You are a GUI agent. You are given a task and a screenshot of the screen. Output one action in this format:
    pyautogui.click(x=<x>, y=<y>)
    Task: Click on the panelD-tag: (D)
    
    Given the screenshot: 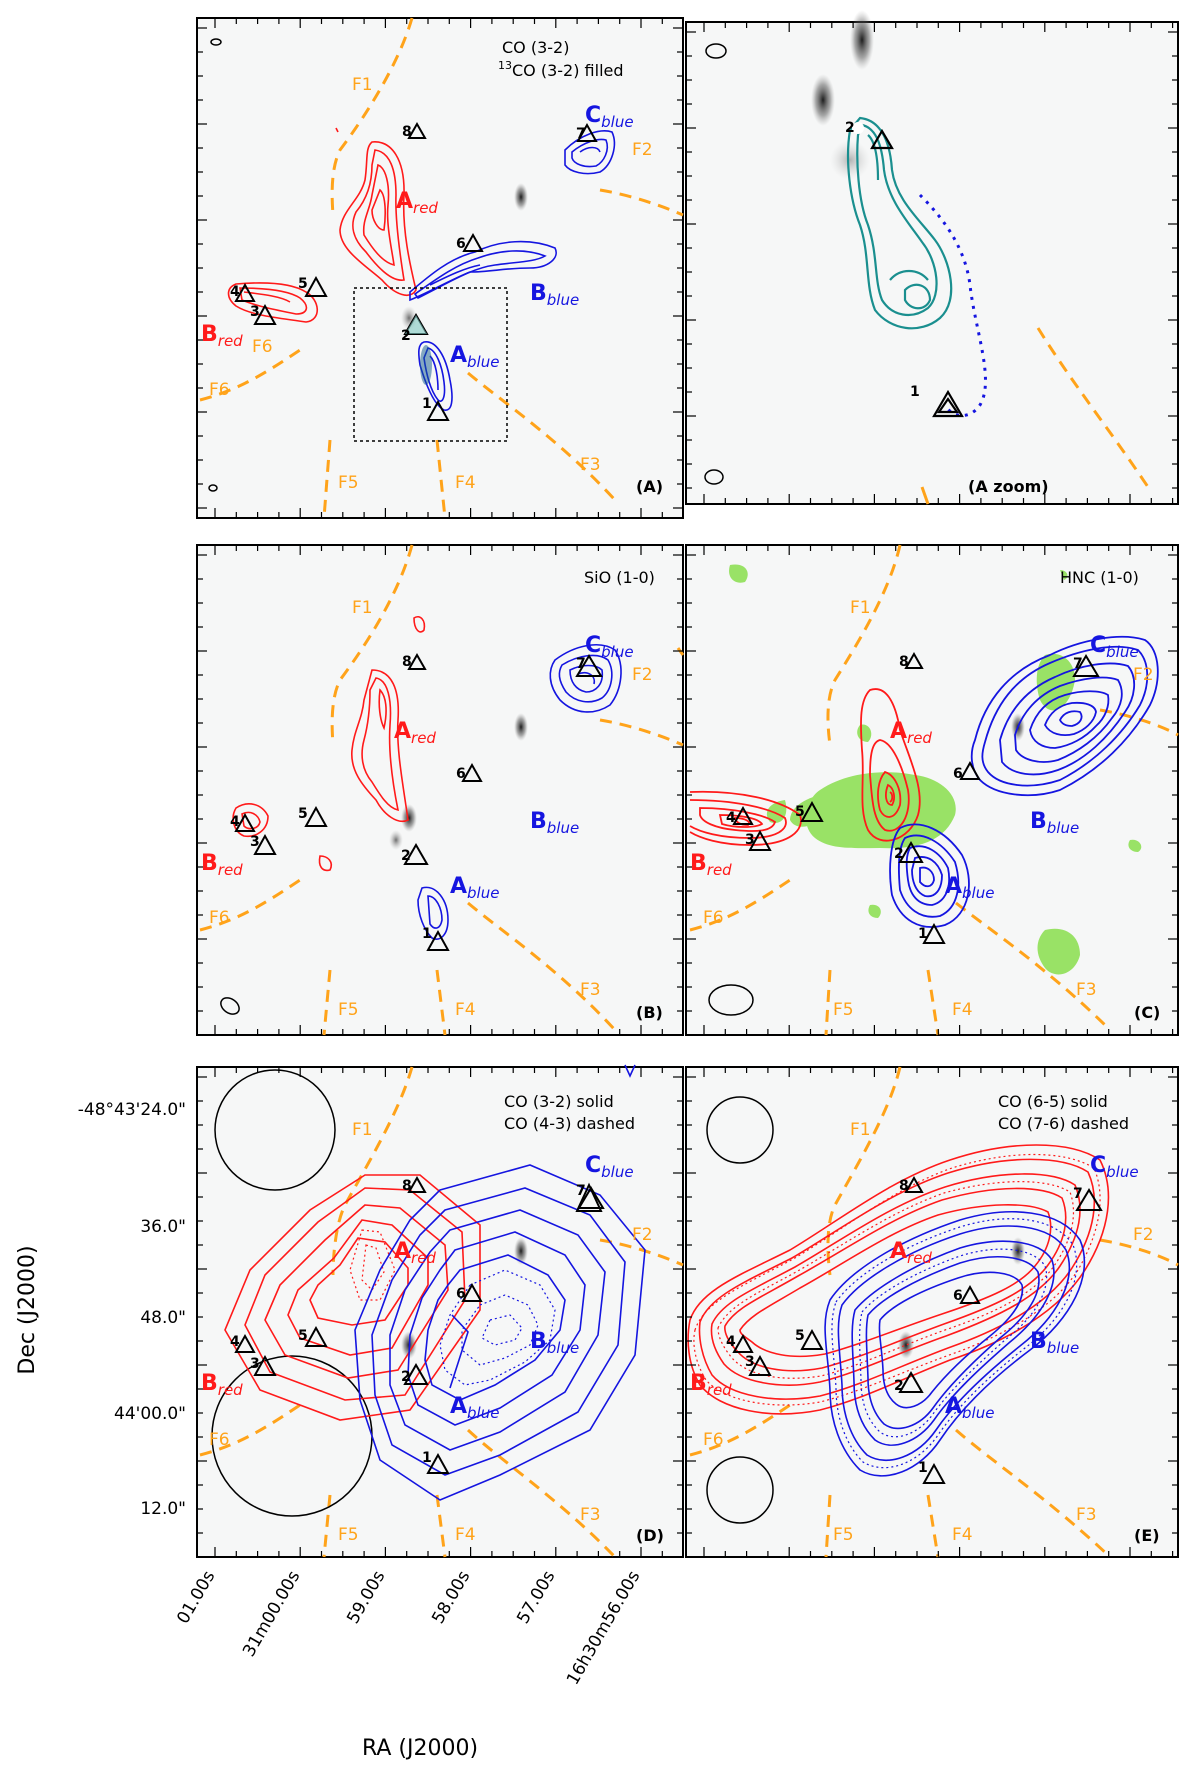 What is the action you would take?
    pyautogui.click(x=650, y=1535)
    